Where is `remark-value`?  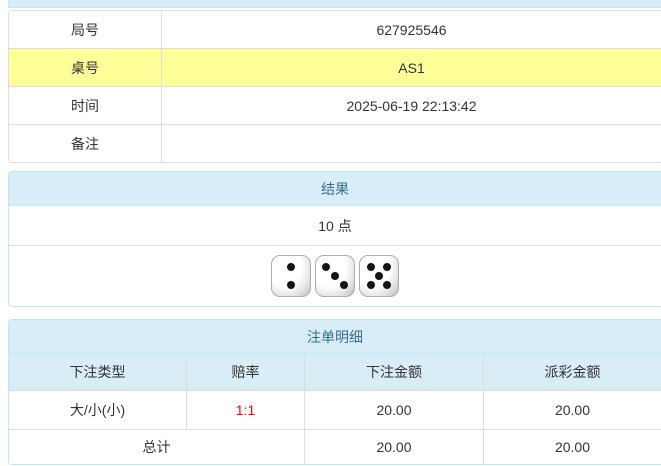 remark-value is located at coordinates (411, 143).